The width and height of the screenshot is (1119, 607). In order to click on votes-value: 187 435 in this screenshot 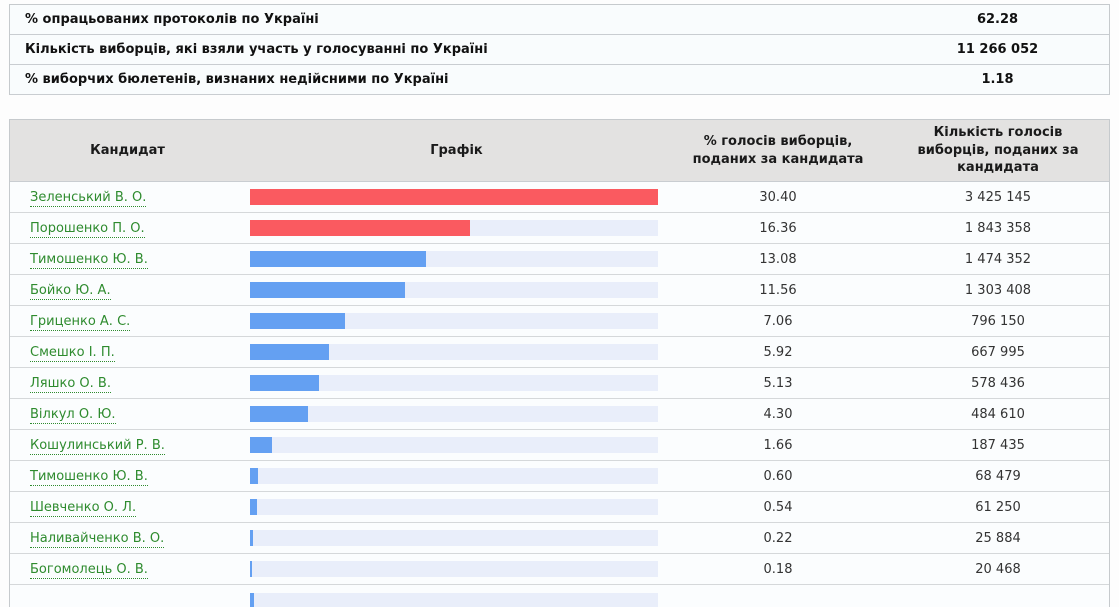, I will do `click(998, 445)`.